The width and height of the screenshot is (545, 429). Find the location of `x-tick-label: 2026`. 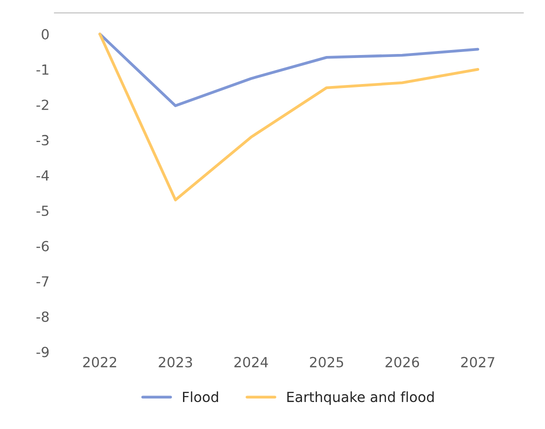

x-tick-label: 2026 is located at coordinates (403, 362).